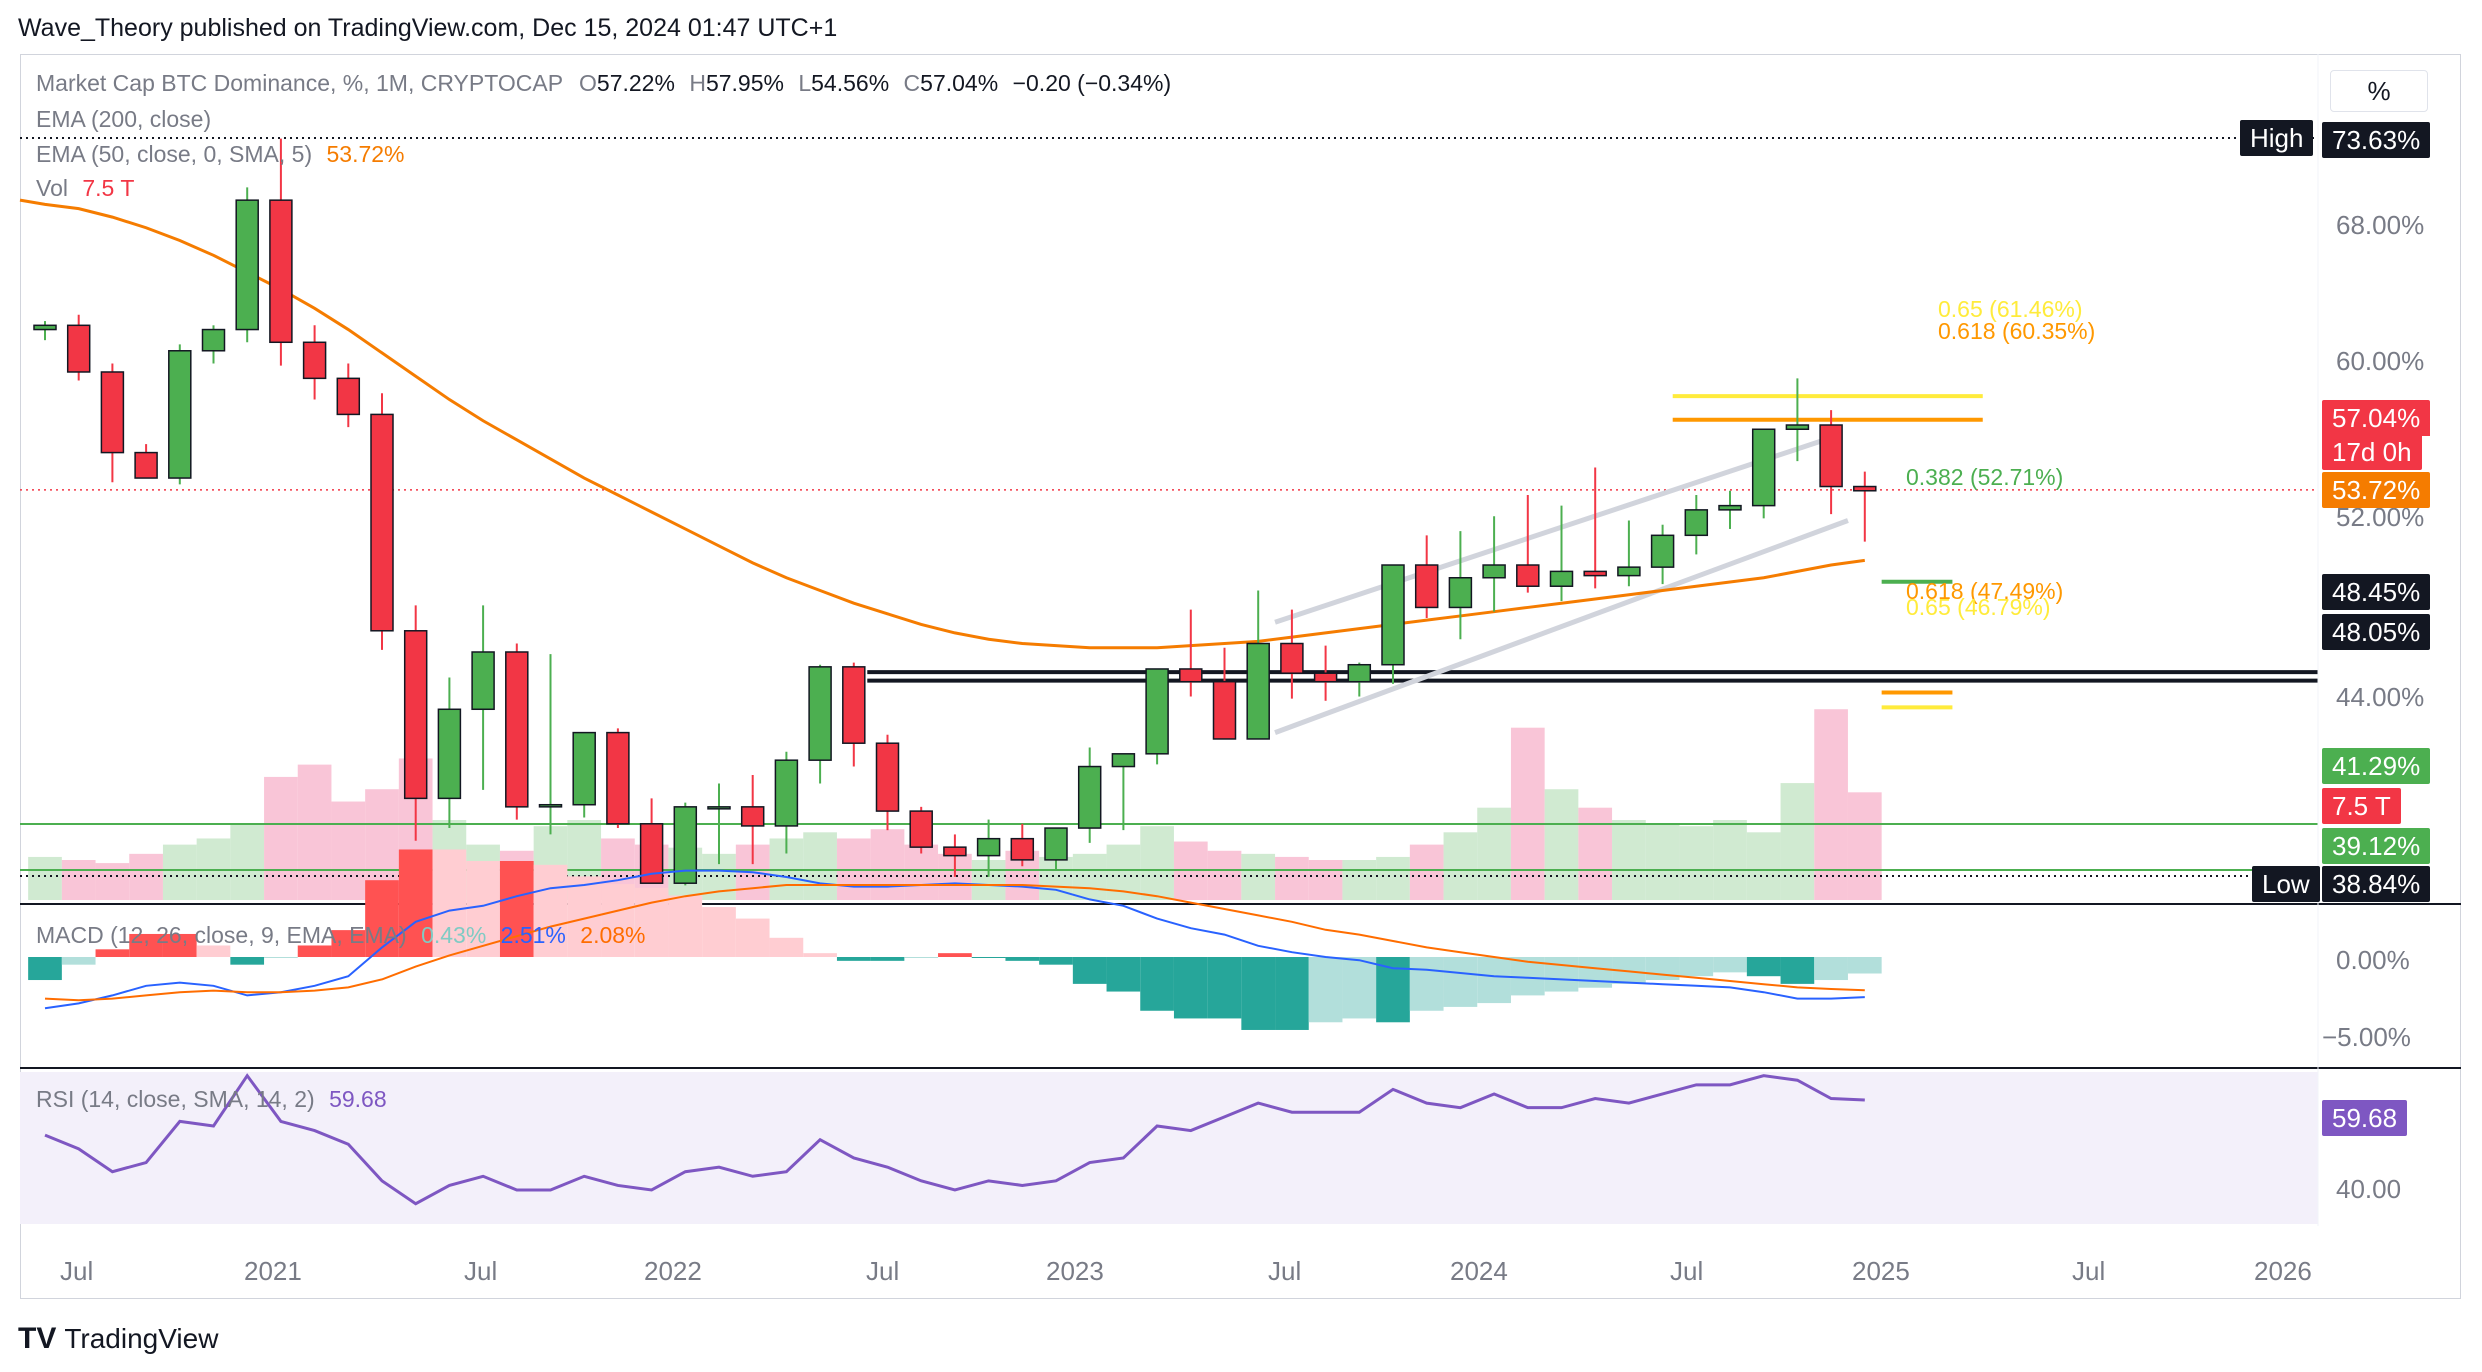  I want to click on ema50-label: EMA (50, close, 0, SMA, 5), so click(174, 154).